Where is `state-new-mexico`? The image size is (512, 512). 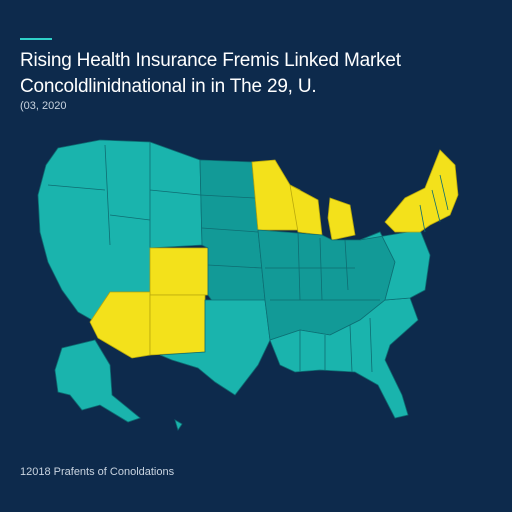
state-new-mexico is located at coordinates (177, 325).